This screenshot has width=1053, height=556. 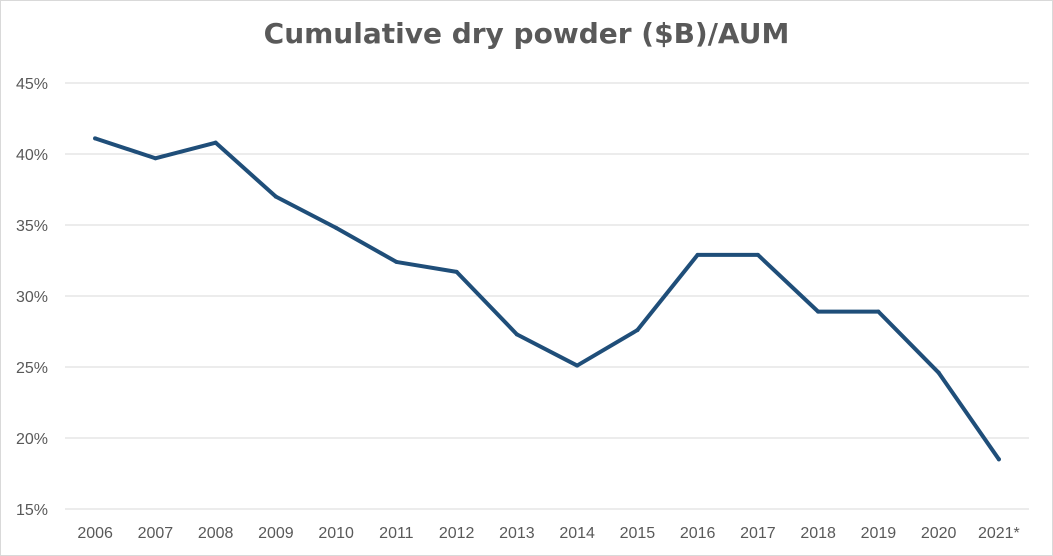 I want to click on x-tick-label: 2007, so click(x=156, y=533).